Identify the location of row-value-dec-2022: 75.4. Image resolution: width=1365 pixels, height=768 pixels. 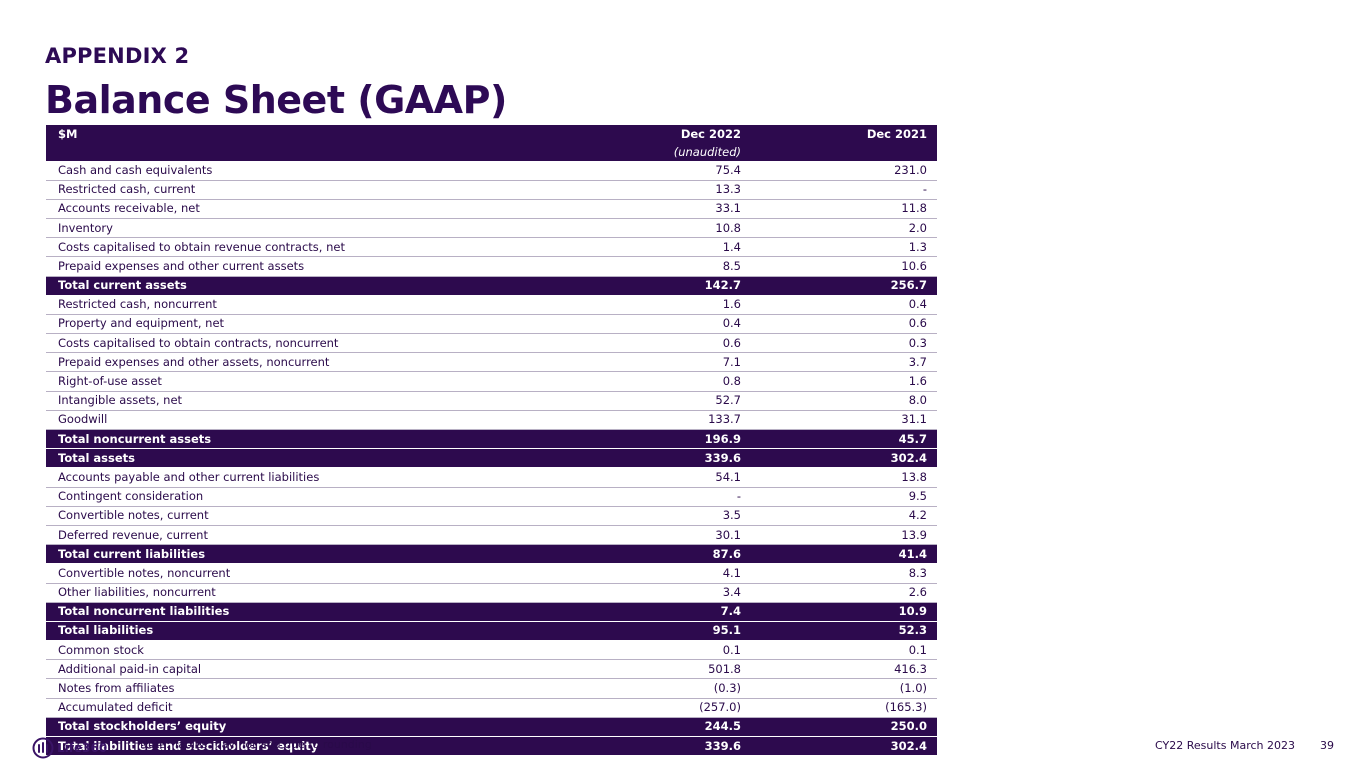
(663, 171).